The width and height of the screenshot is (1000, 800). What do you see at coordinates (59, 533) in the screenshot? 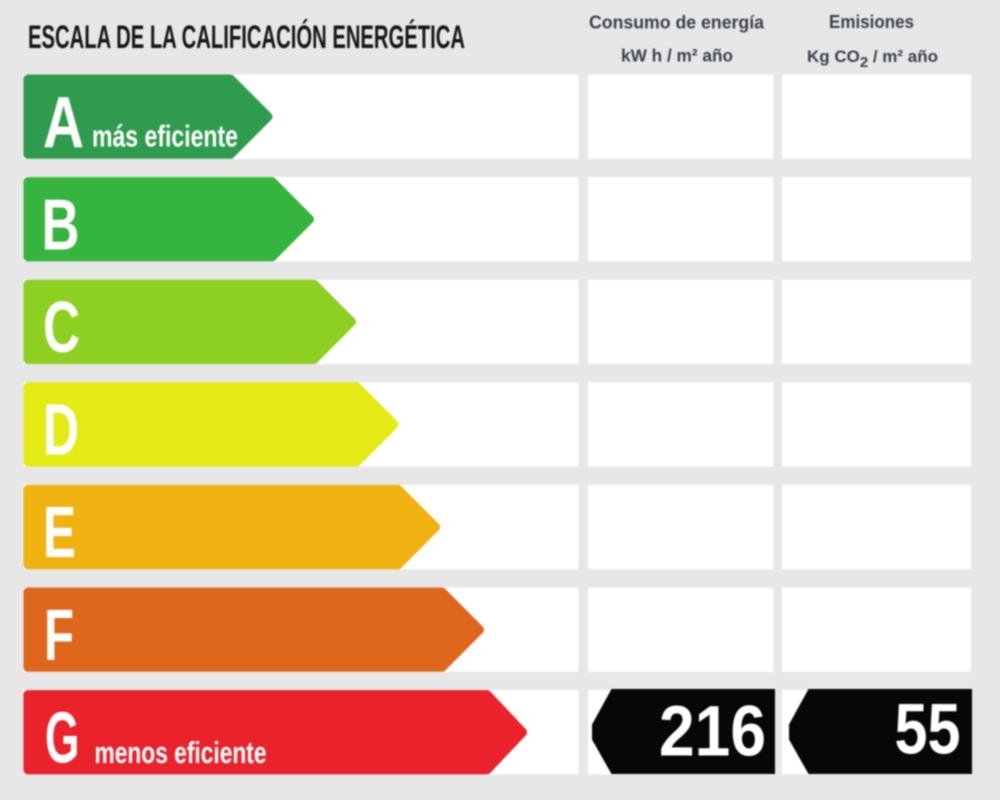
I see `svg-text: E` at bounding box center [59, 533].